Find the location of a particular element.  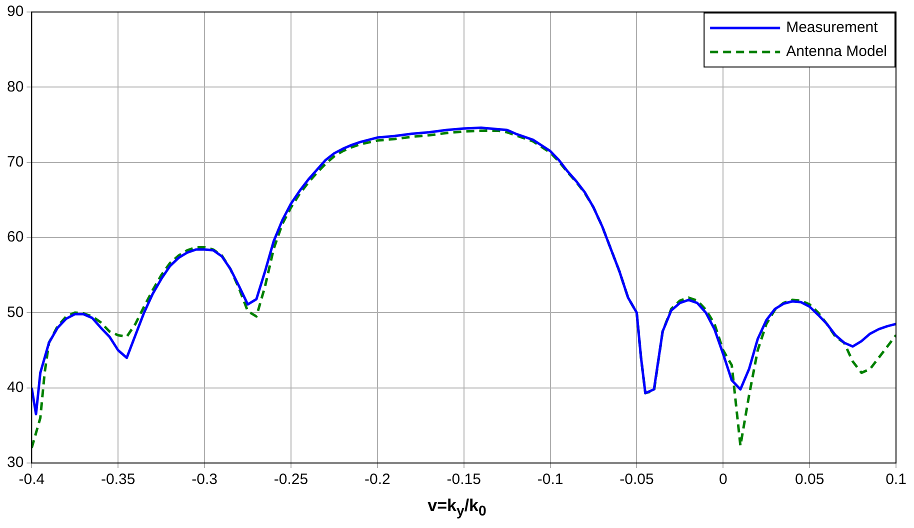

x-tick-label: 0 is located at coordinates (723, 479).